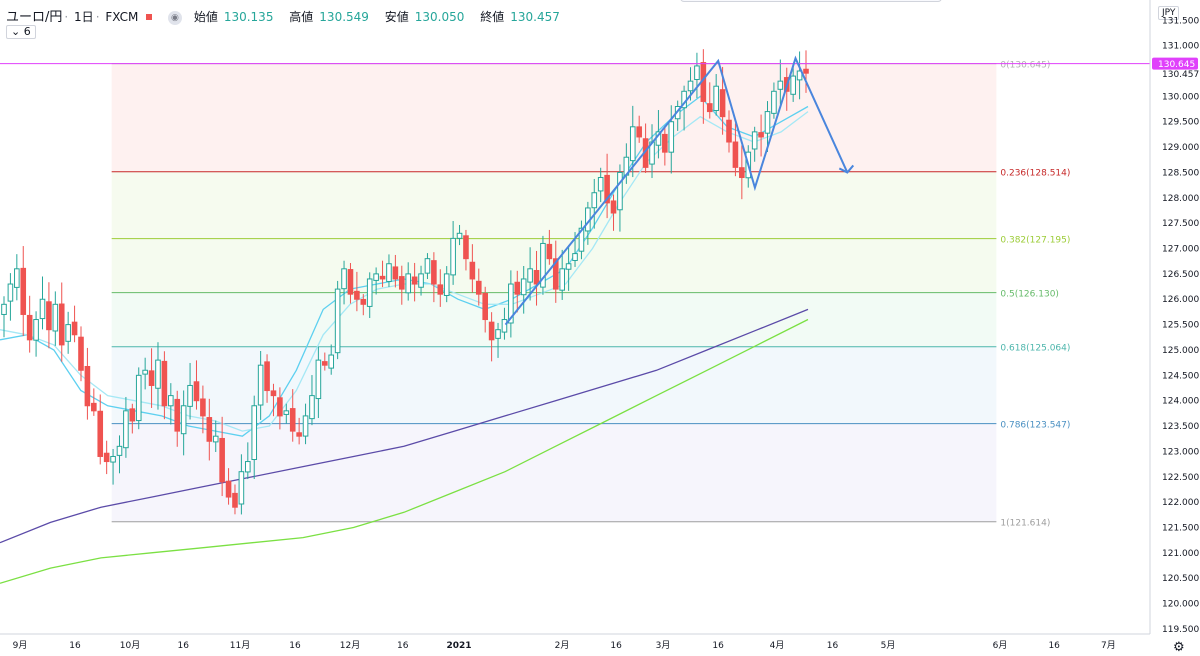 The width and height of the screenshot is (1200, 656). Describe the element at coordinates (554, 472) in the screenshot. I see `fib-zone` at that location.